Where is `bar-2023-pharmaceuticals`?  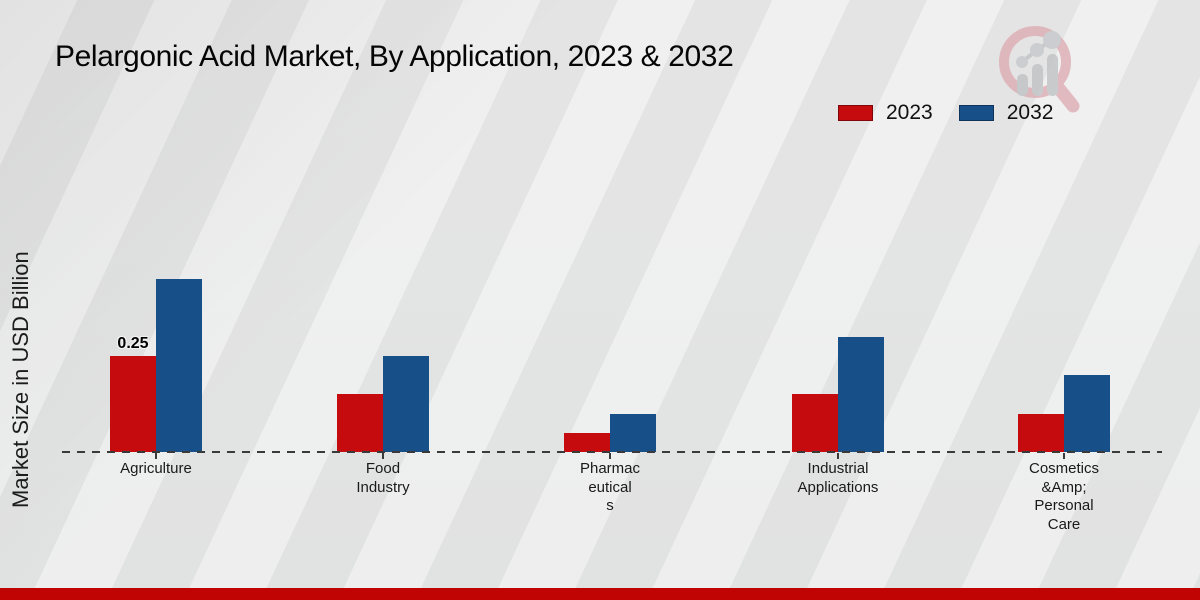
bar-2023-pharmaceuticals is located at coordinates (587, 442).